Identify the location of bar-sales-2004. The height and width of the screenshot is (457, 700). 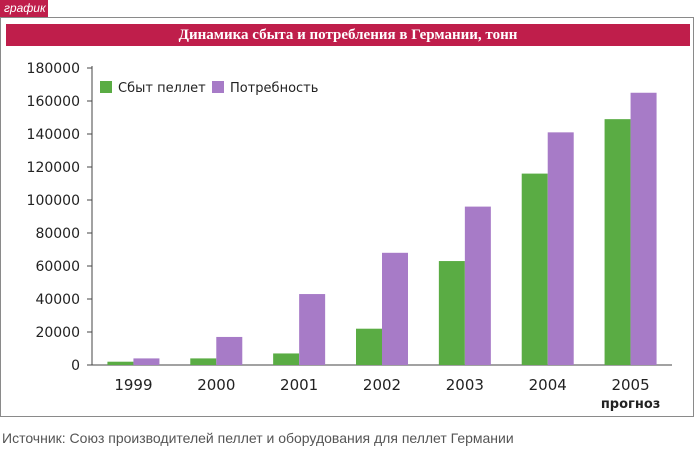
(534, 269).